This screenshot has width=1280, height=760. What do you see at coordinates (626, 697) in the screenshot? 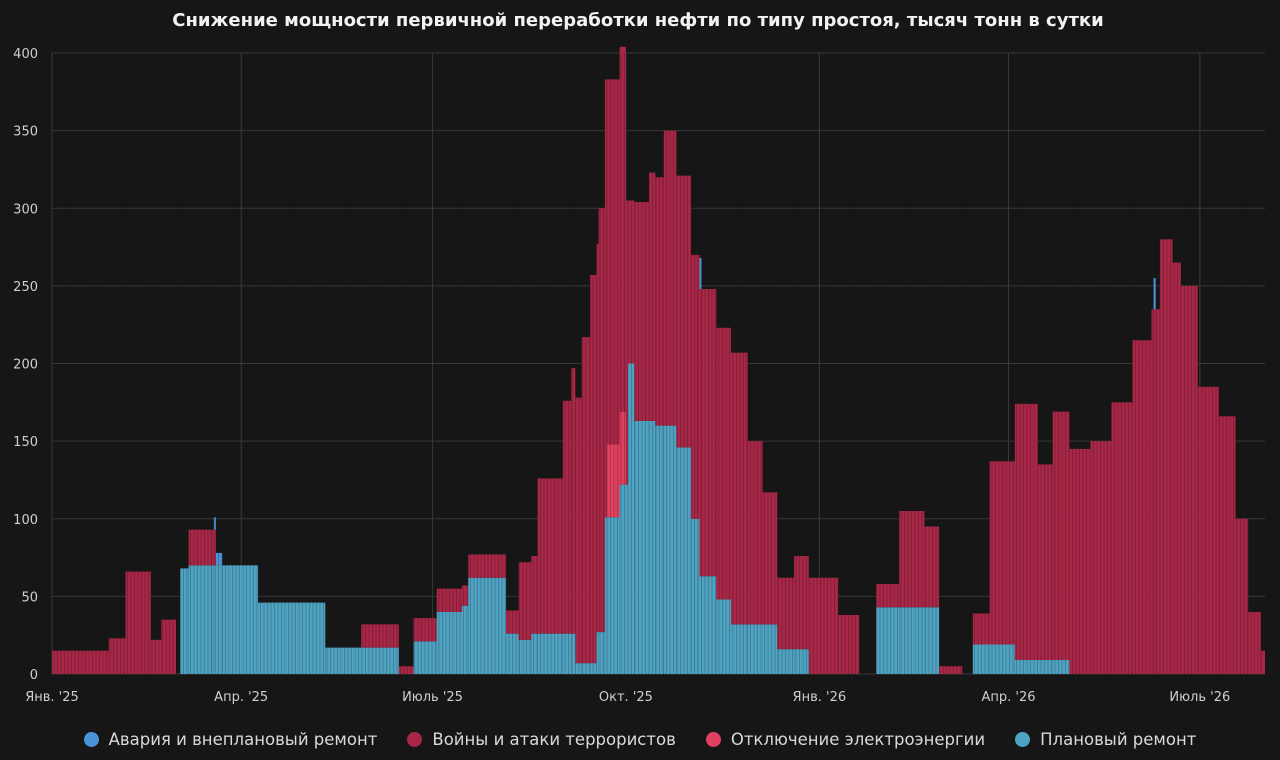
I see `x-tick-label: Окт. '25` at bounding box center [626, 697].